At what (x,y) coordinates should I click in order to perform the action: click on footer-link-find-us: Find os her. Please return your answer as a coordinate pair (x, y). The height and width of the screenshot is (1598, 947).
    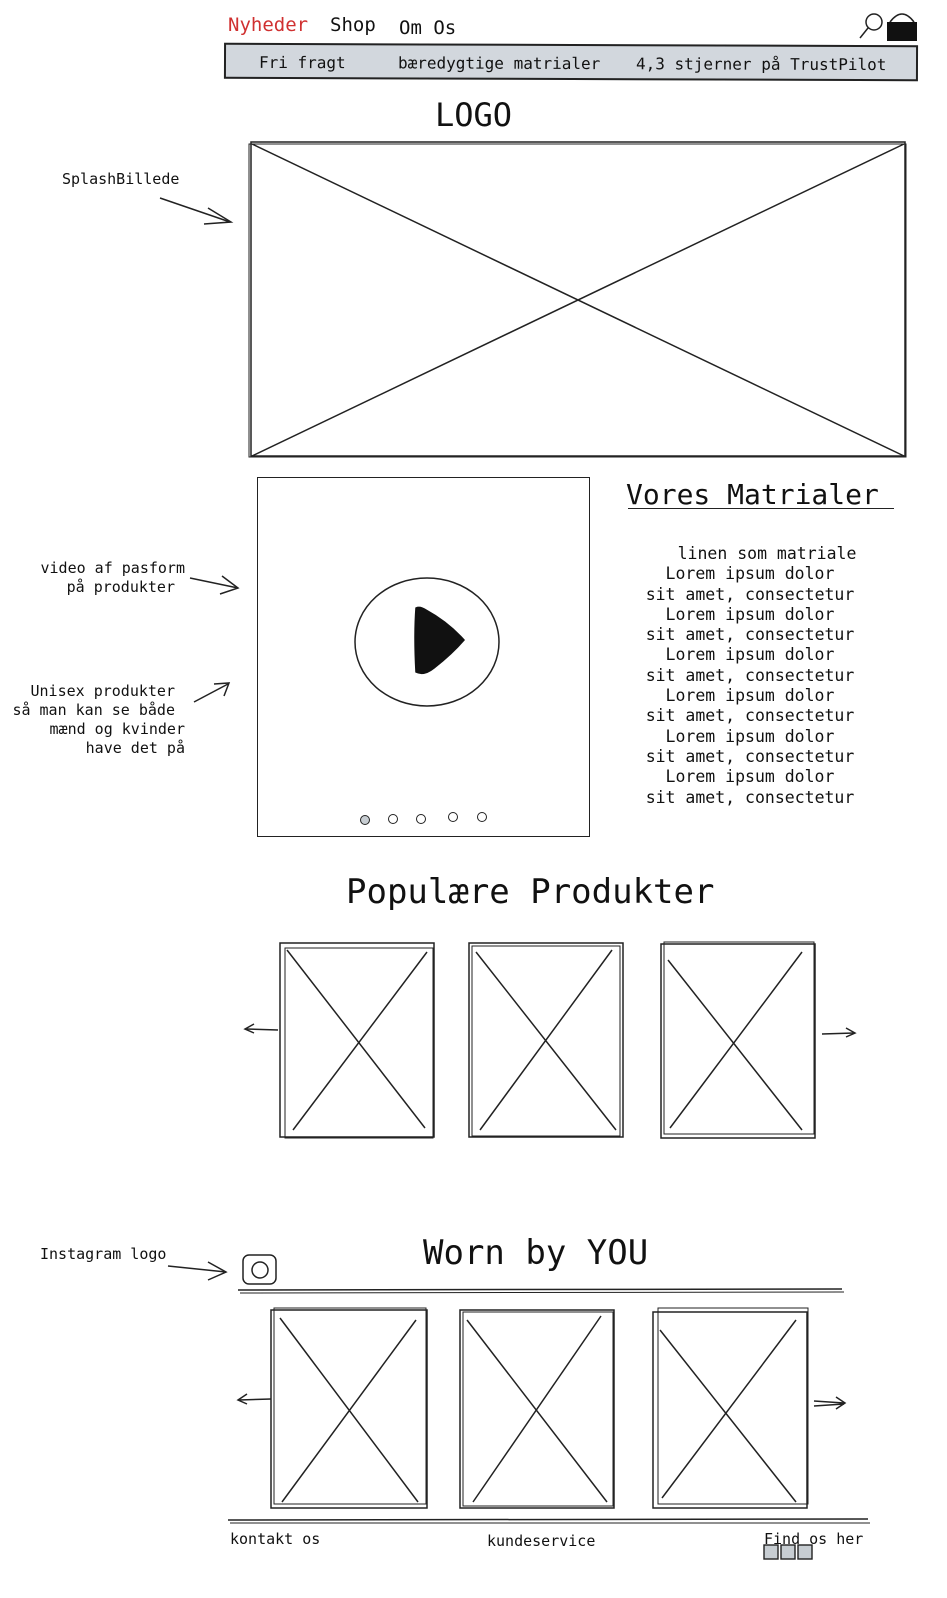
    Looking at the image, I should click on (814, 1539).